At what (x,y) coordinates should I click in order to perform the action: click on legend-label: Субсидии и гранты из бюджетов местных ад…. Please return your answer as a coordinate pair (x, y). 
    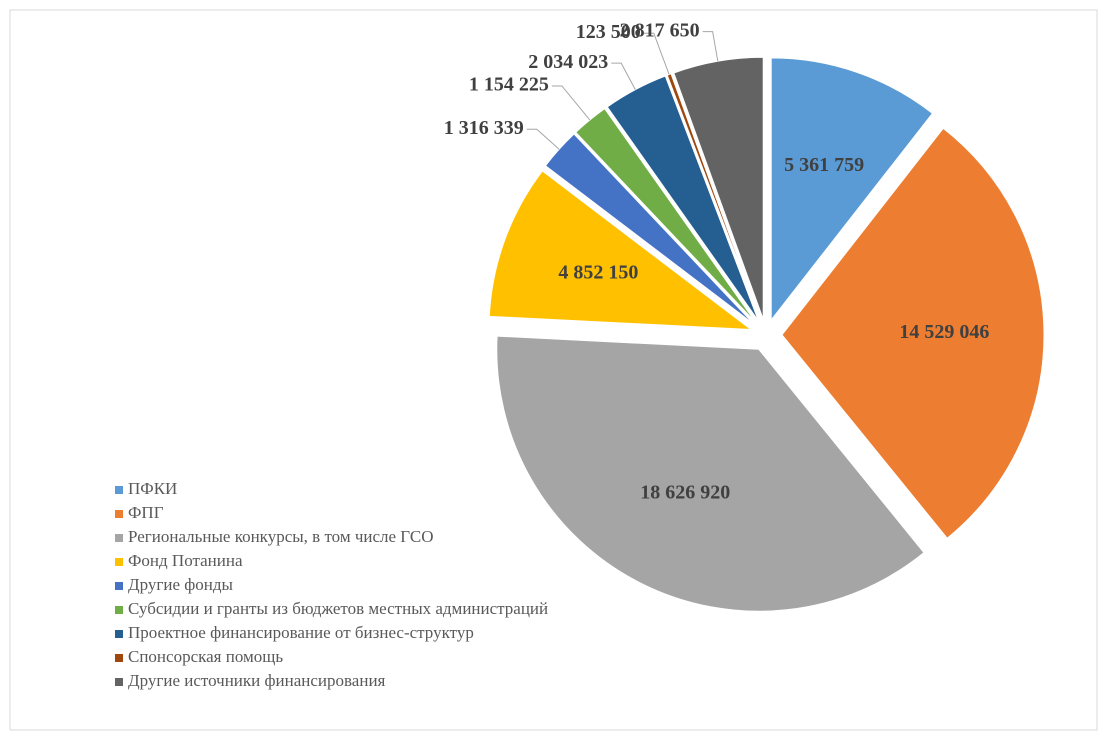
    Looking at the image, I should click on (338, 608).